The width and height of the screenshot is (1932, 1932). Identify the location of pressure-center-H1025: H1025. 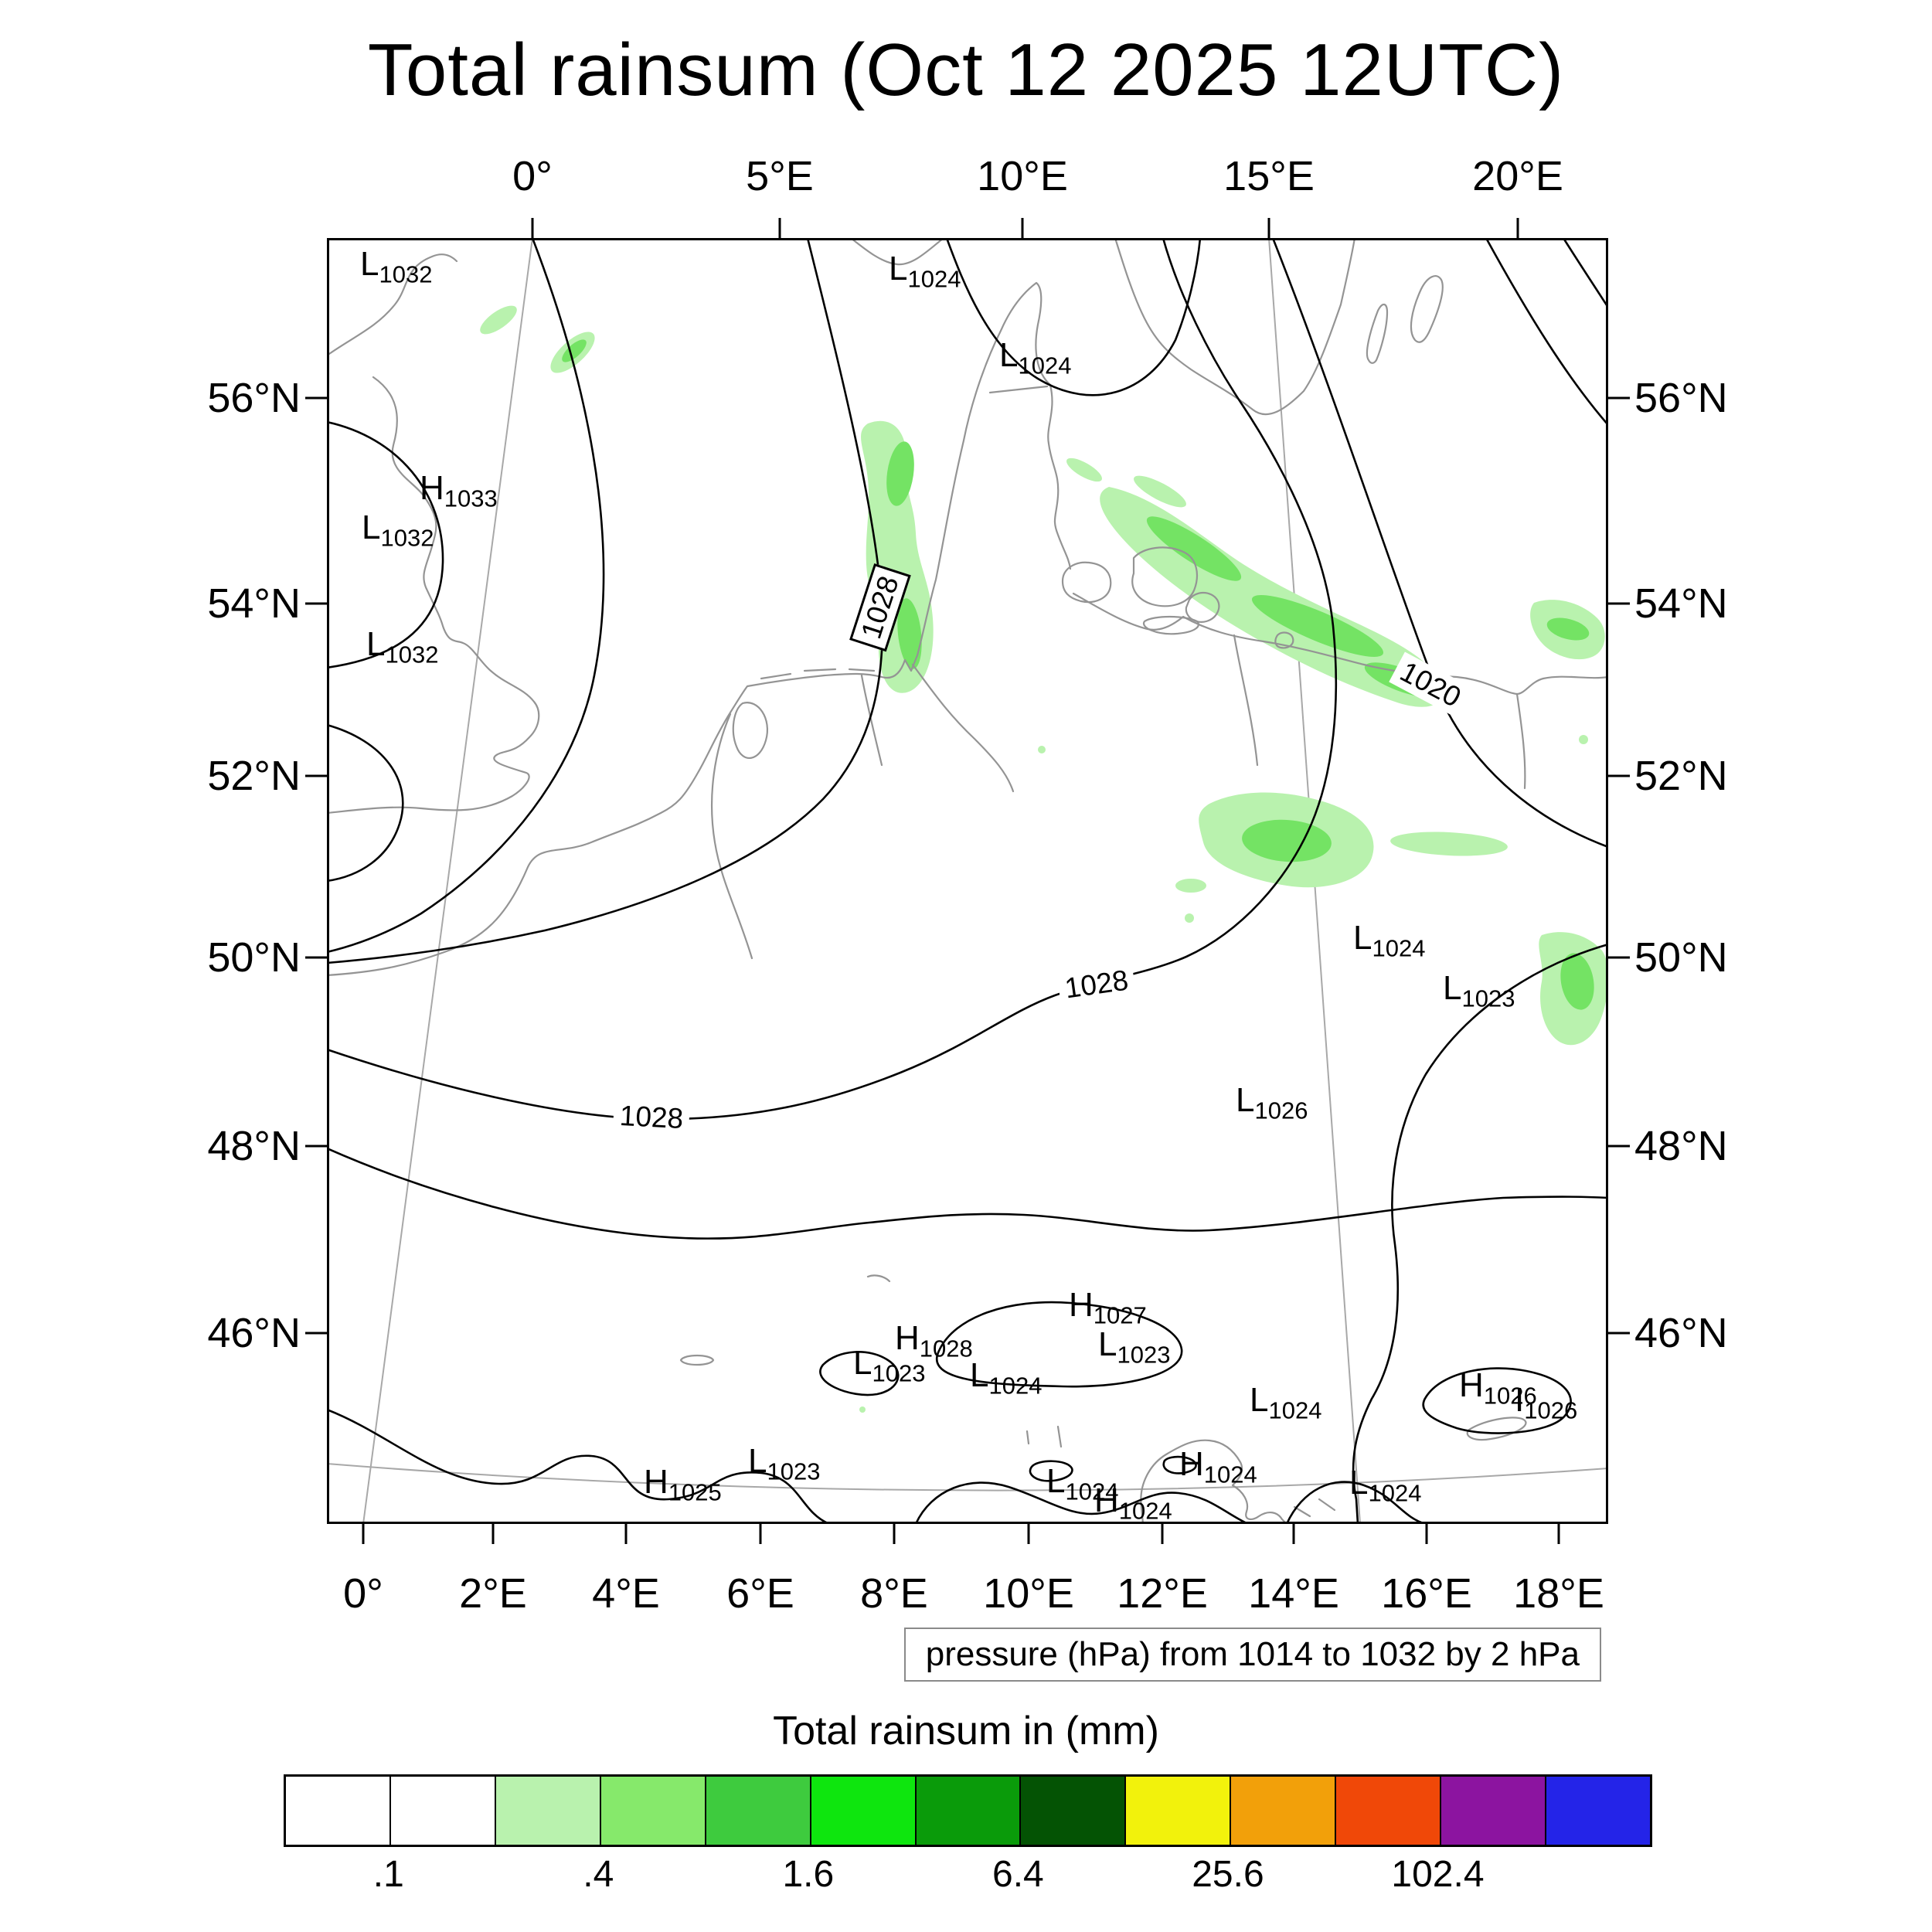
(683, 1484).